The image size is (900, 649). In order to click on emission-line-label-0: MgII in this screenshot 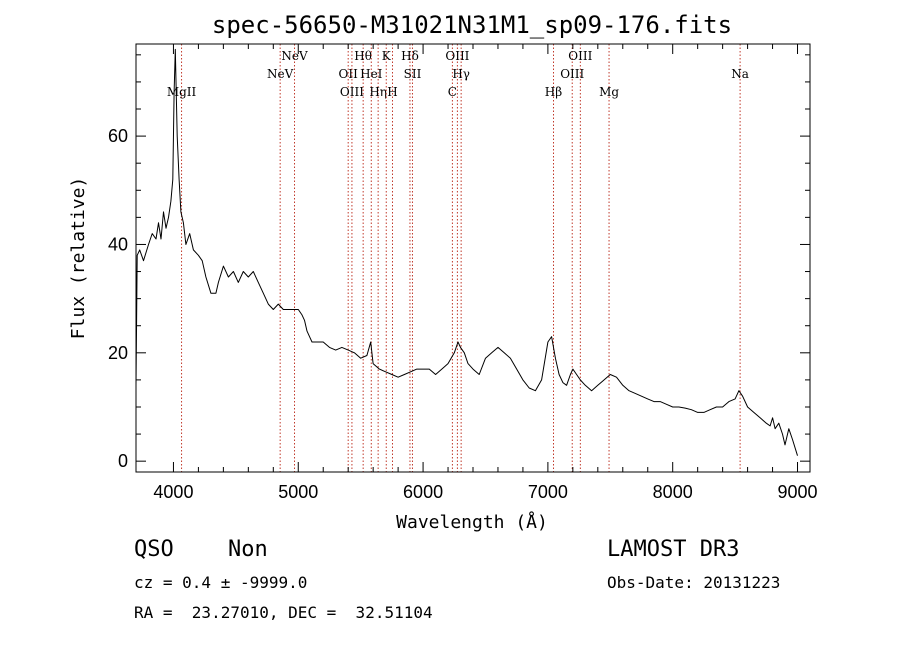, I will do `click(182, 92)`.